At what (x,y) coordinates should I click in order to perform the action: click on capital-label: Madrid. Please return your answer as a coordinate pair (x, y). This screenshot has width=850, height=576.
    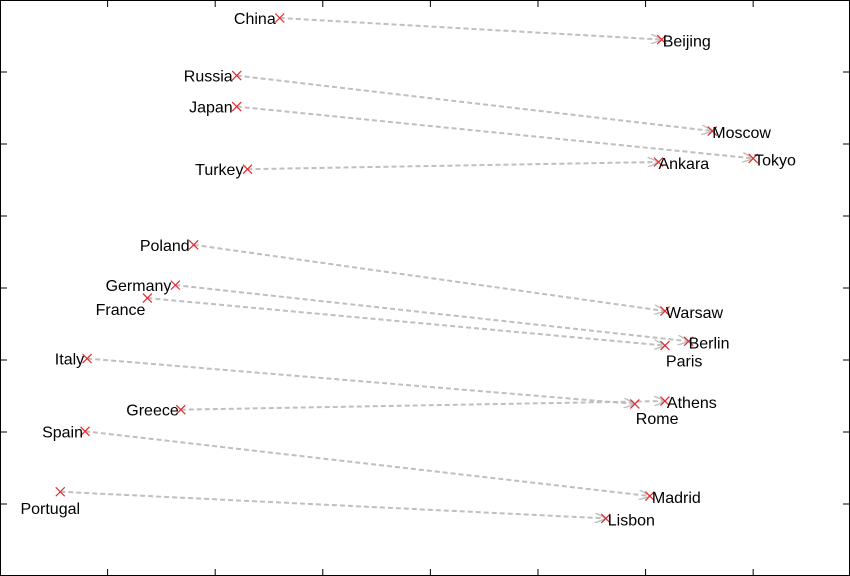
    Looking at the image, I should click on (676, 498).